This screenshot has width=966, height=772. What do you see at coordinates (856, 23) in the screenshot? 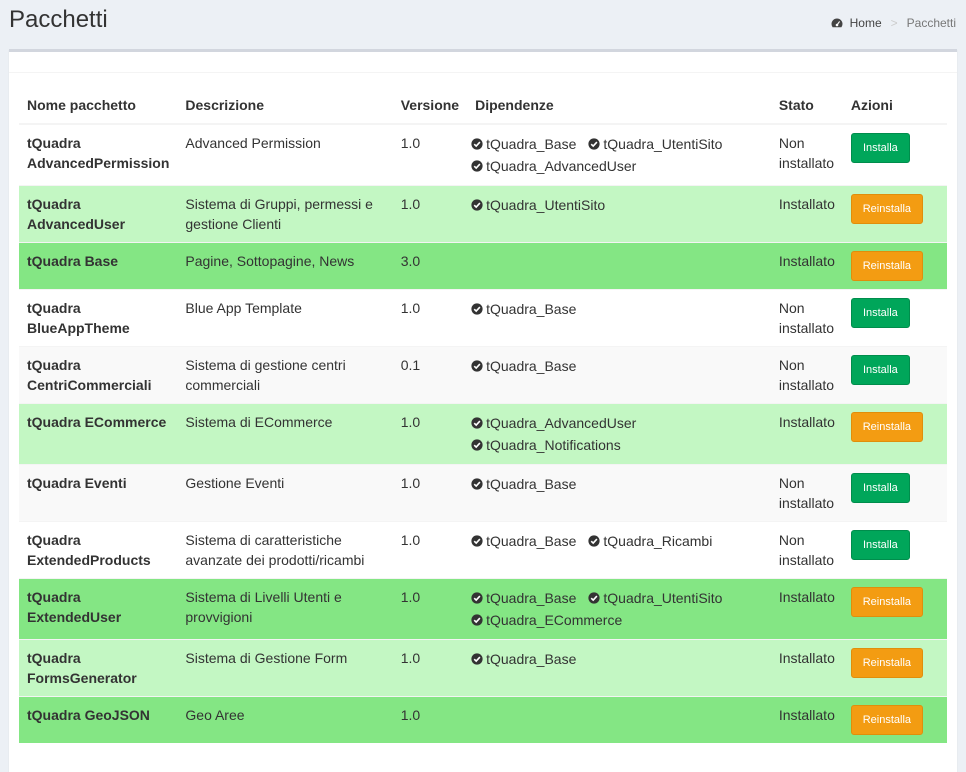
I see `breadcrumb-home-link: Home` at bounding box center [856, 23].